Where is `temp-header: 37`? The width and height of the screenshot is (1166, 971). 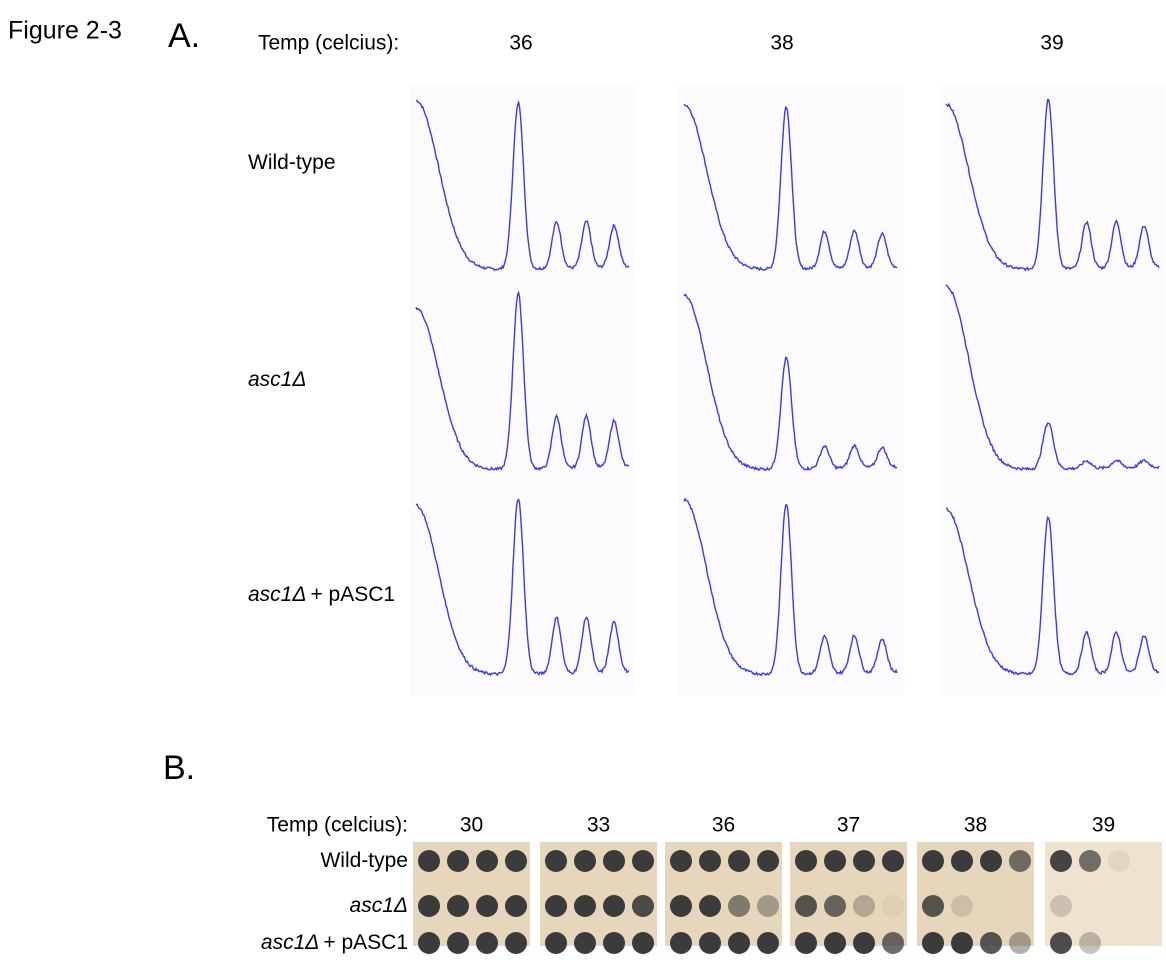 temp-header: 37 is located at coordinates (848, 825).